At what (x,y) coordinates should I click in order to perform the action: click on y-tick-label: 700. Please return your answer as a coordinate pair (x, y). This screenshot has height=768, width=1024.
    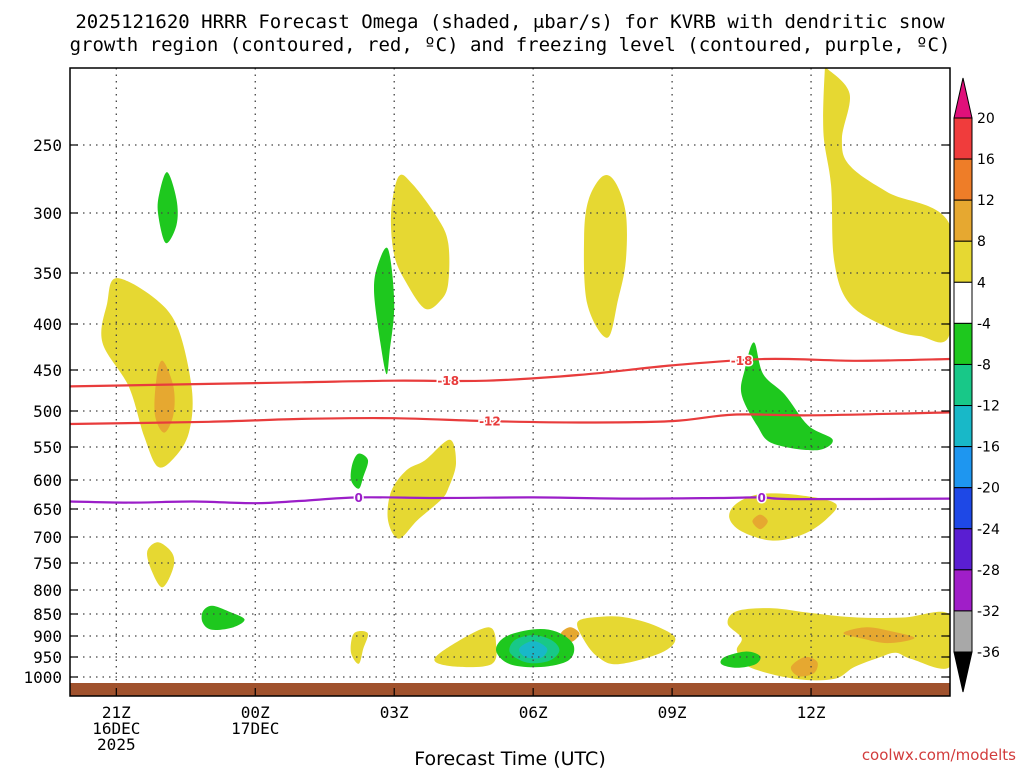
    Looking at the image, I should click on (47, 537).